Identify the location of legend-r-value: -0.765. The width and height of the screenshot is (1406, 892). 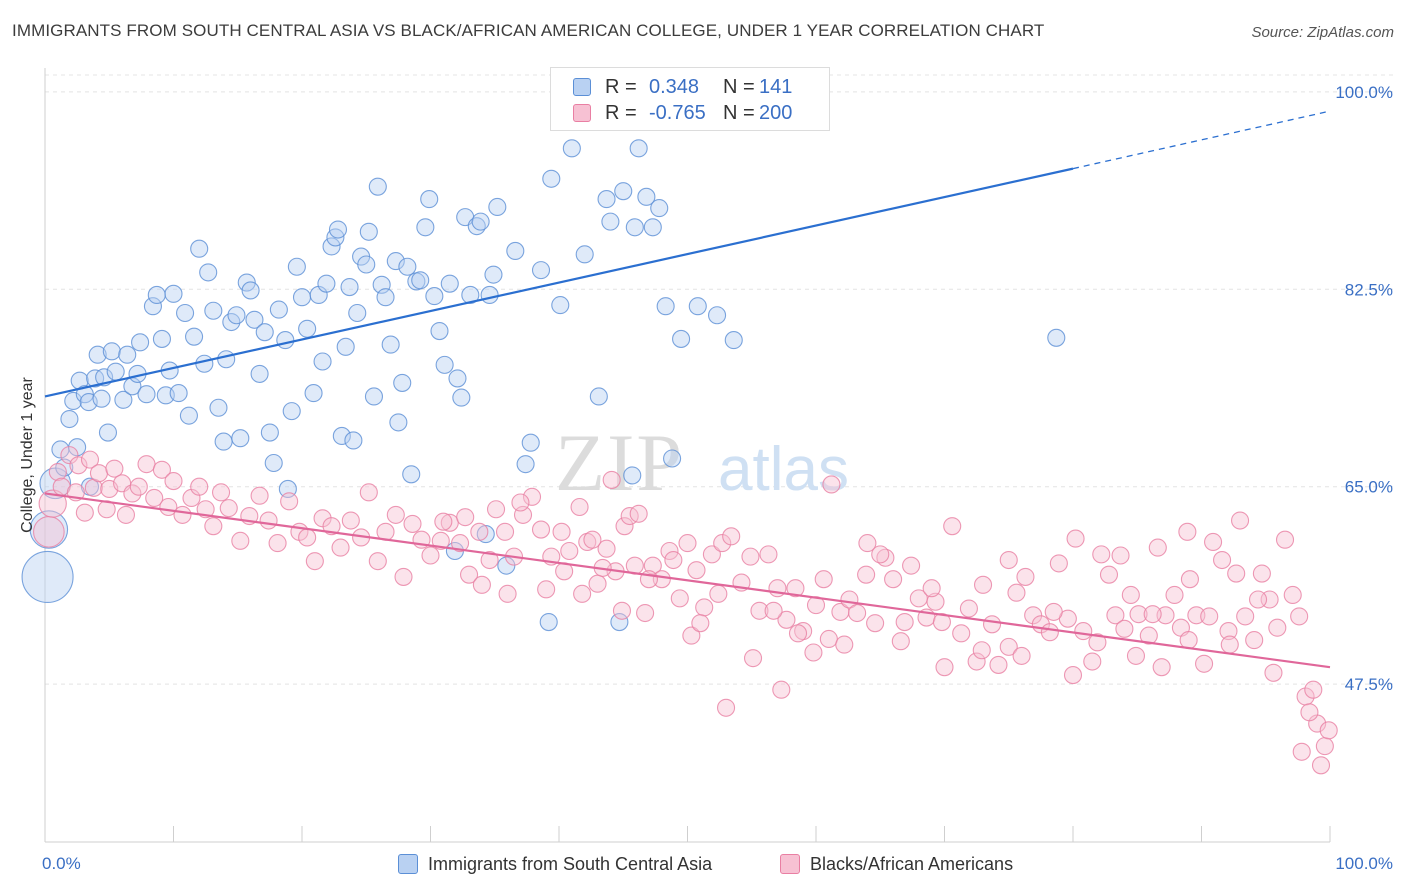
(677, 112).